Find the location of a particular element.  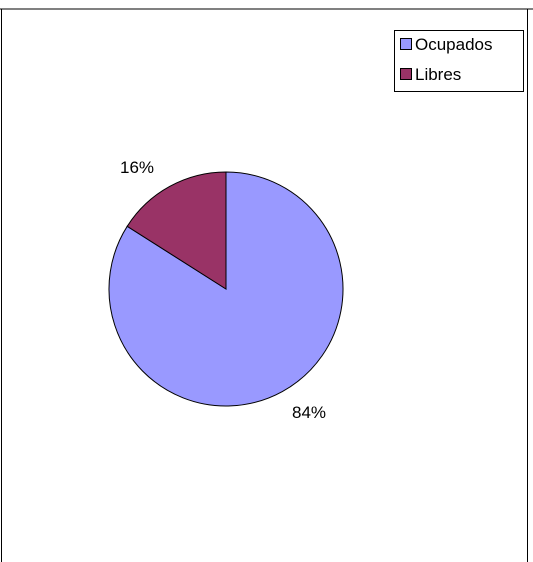

legend-label-libres: Libres is located at coordinates (438, 74).